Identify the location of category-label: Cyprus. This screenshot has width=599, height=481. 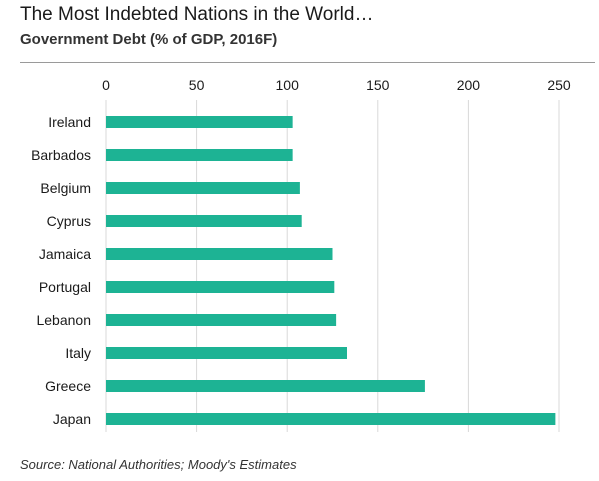
(69, 221).